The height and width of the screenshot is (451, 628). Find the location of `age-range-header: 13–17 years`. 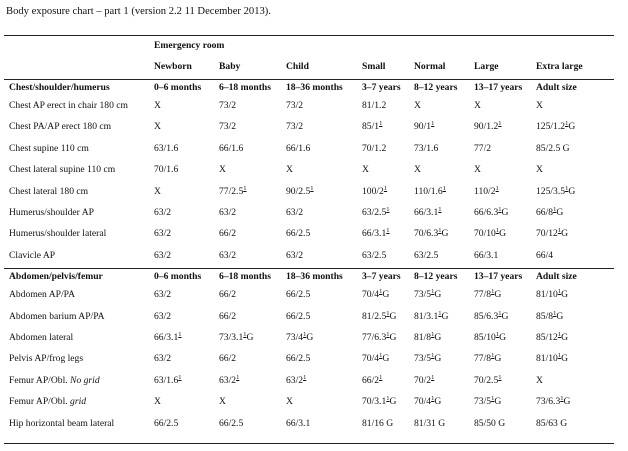

age-range-header: 13–17 years is located at coordinates (498, 277).